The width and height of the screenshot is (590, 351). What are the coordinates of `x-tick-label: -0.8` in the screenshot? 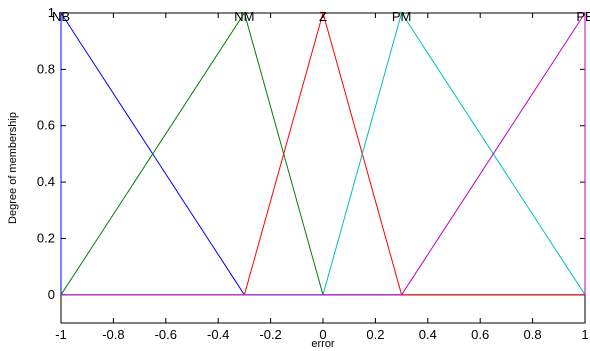 It's located at (113, 334).